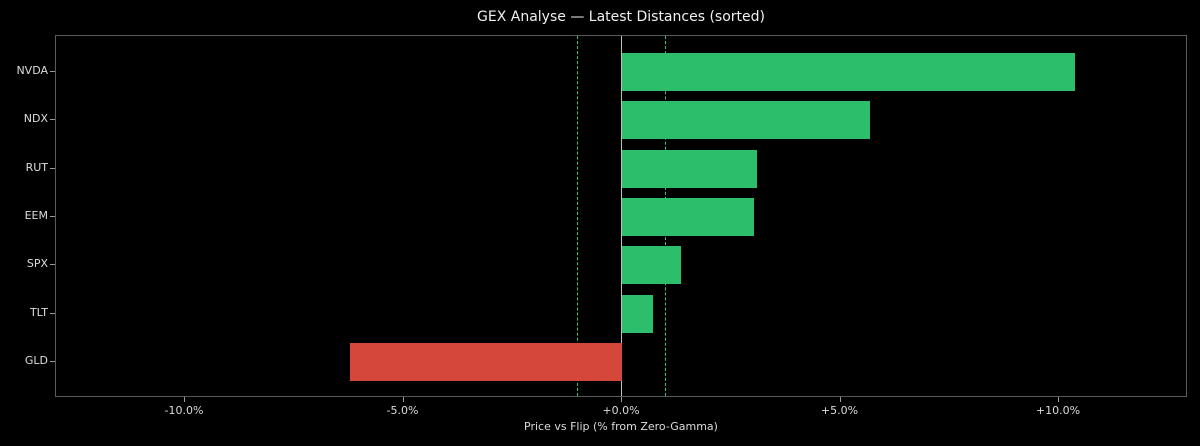 This screenshot has height=446, width=1200. Describe the element at coordinates (621, 426) in the screenshot. I see `x-axis-title: Price vs Flip (% from Zero-Gamma)` at that location.